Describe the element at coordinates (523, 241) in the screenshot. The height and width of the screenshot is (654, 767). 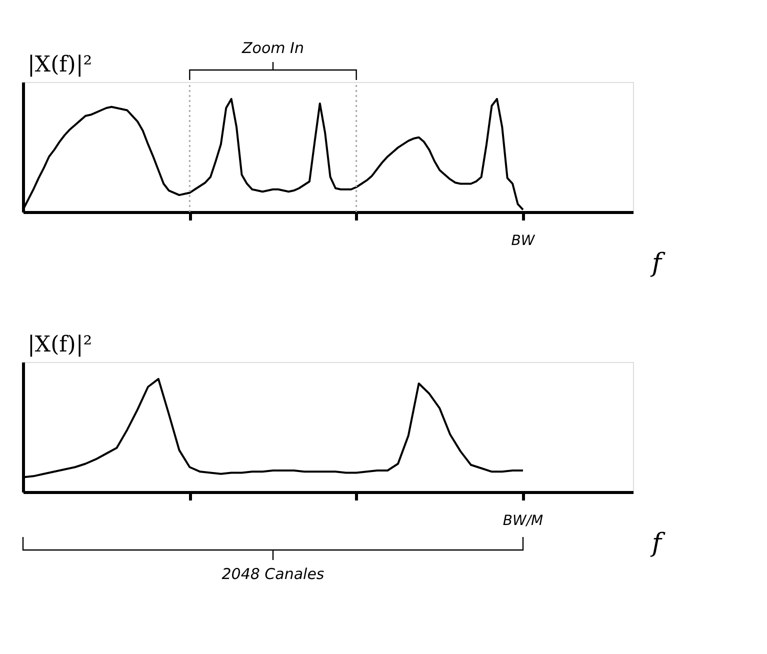
I see `text: BW` at that location.